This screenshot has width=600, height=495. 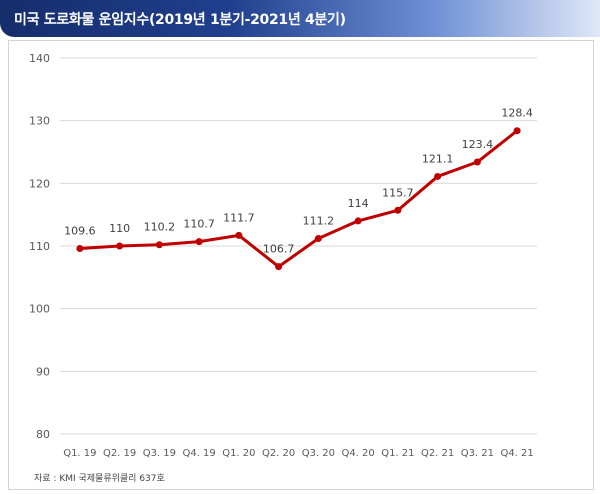 I want to click on chart-title: 미국 도로화물 운임지수(2019년 1분기-2021년 4분기), so click(x=180, y=20).